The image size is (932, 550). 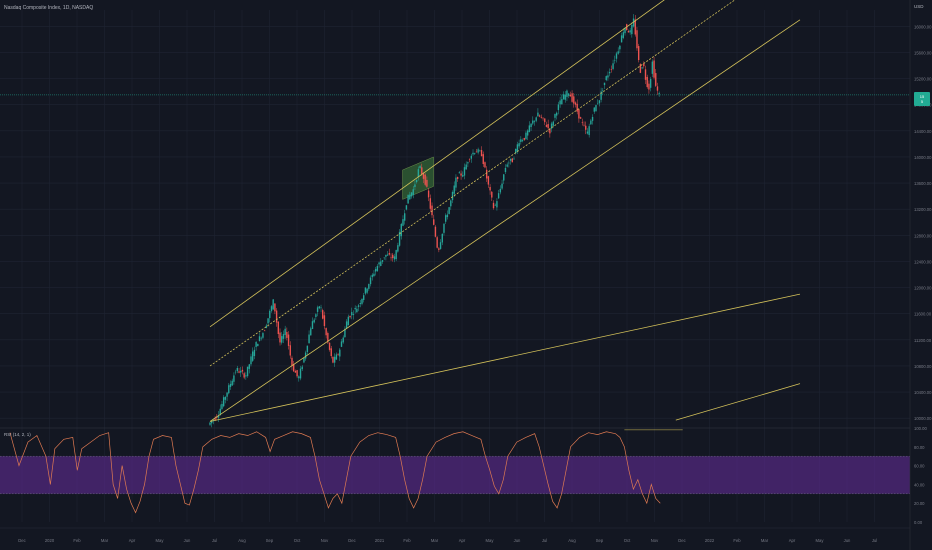 What do you see at coordinates (325, 540) in the screenshot?
I see `time-tick-label: Nov` at bounding box center [325, 540].